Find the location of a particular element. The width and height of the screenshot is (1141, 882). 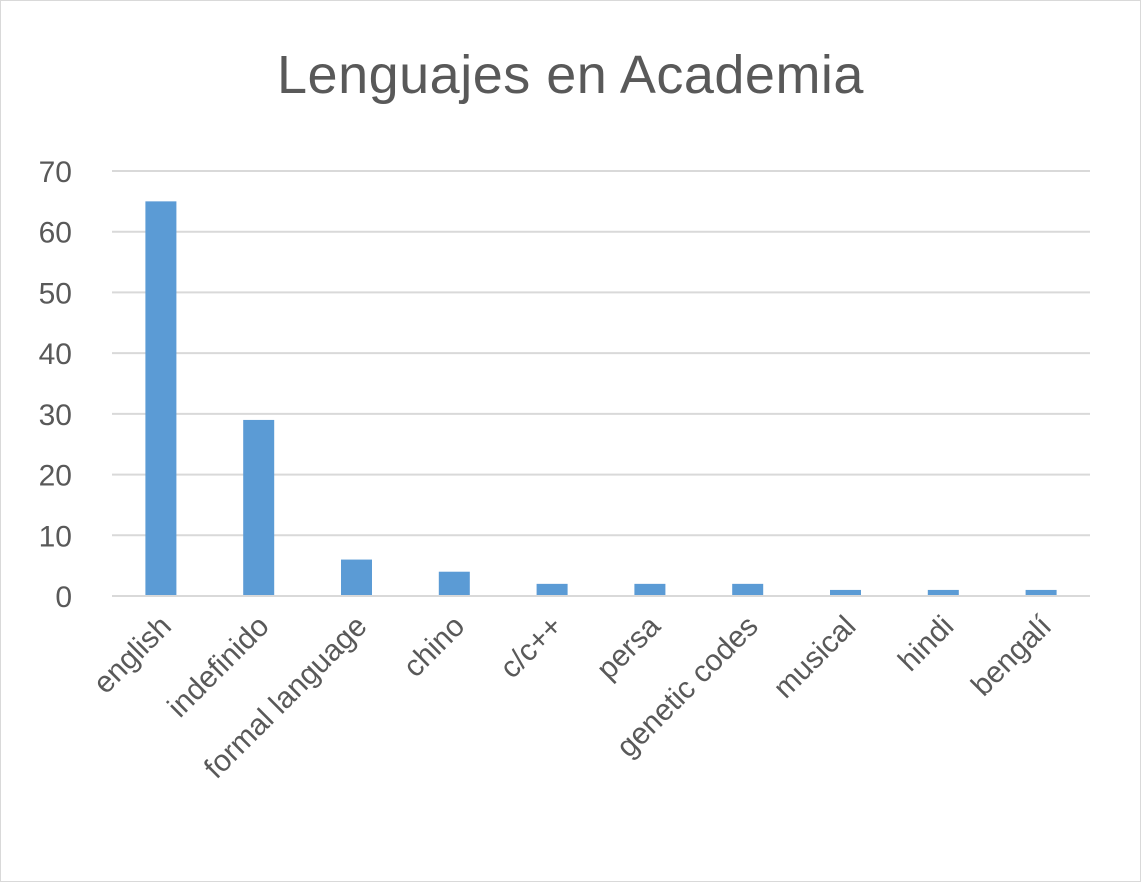

chart-title: Lenguajes en Academia is located at coordinates (570, 75).